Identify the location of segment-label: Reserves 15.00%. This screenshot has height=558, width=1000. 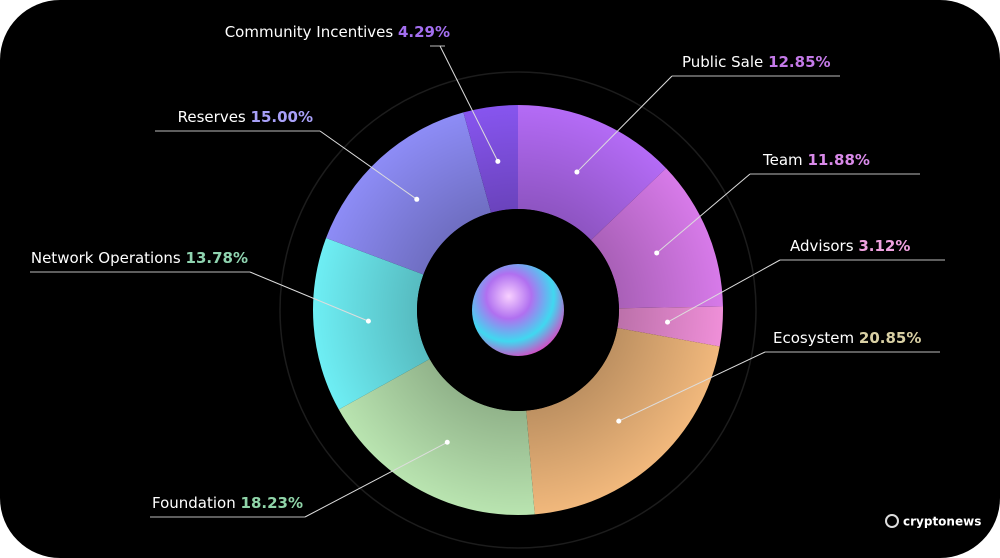
(245, 117).